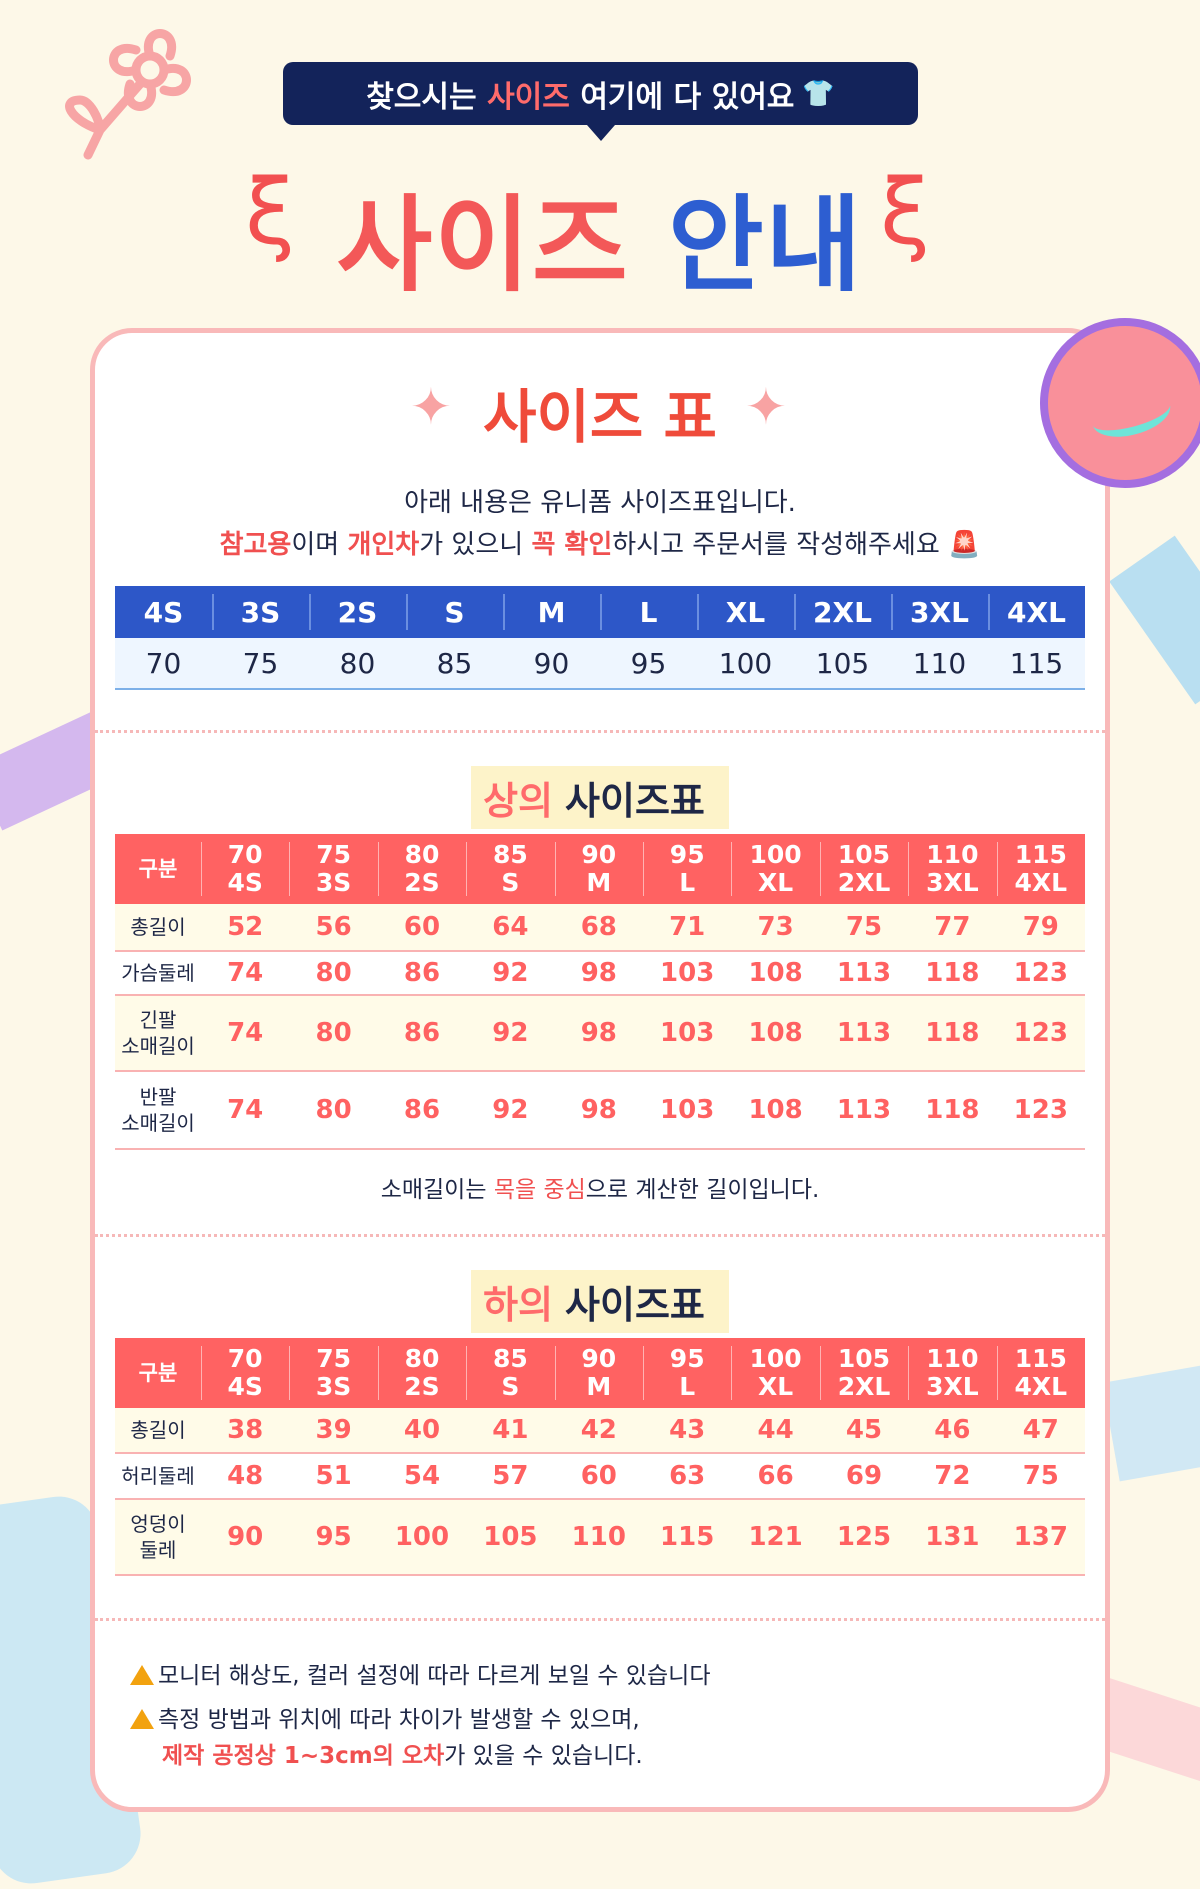 The width and height of the screenshot is (1200, 1889). Describe the element at coordinates (422, 1386) in the screenshot. I see `column-size: 2S` at that location.